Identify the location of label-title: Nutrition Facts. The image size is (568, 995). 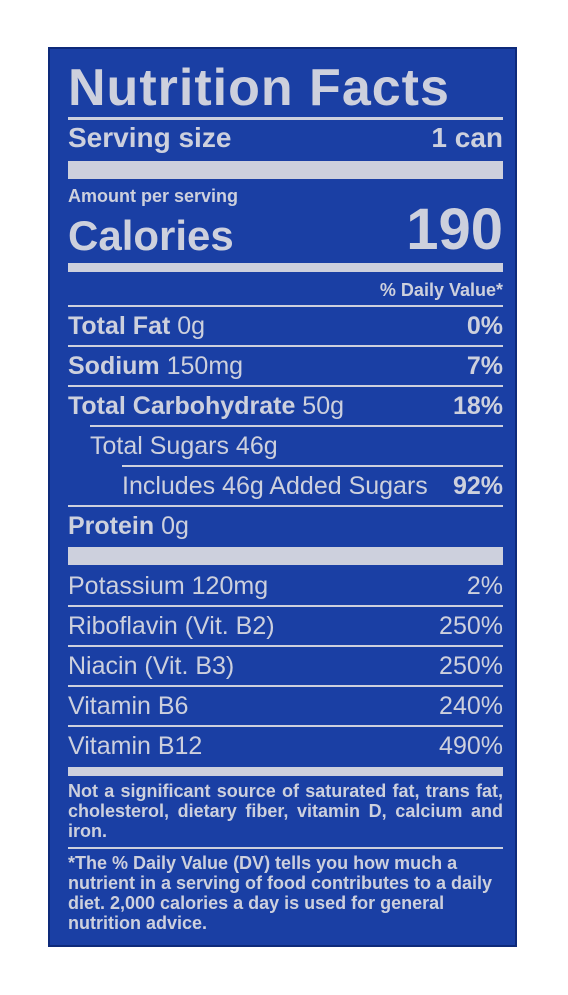
(285, 88).